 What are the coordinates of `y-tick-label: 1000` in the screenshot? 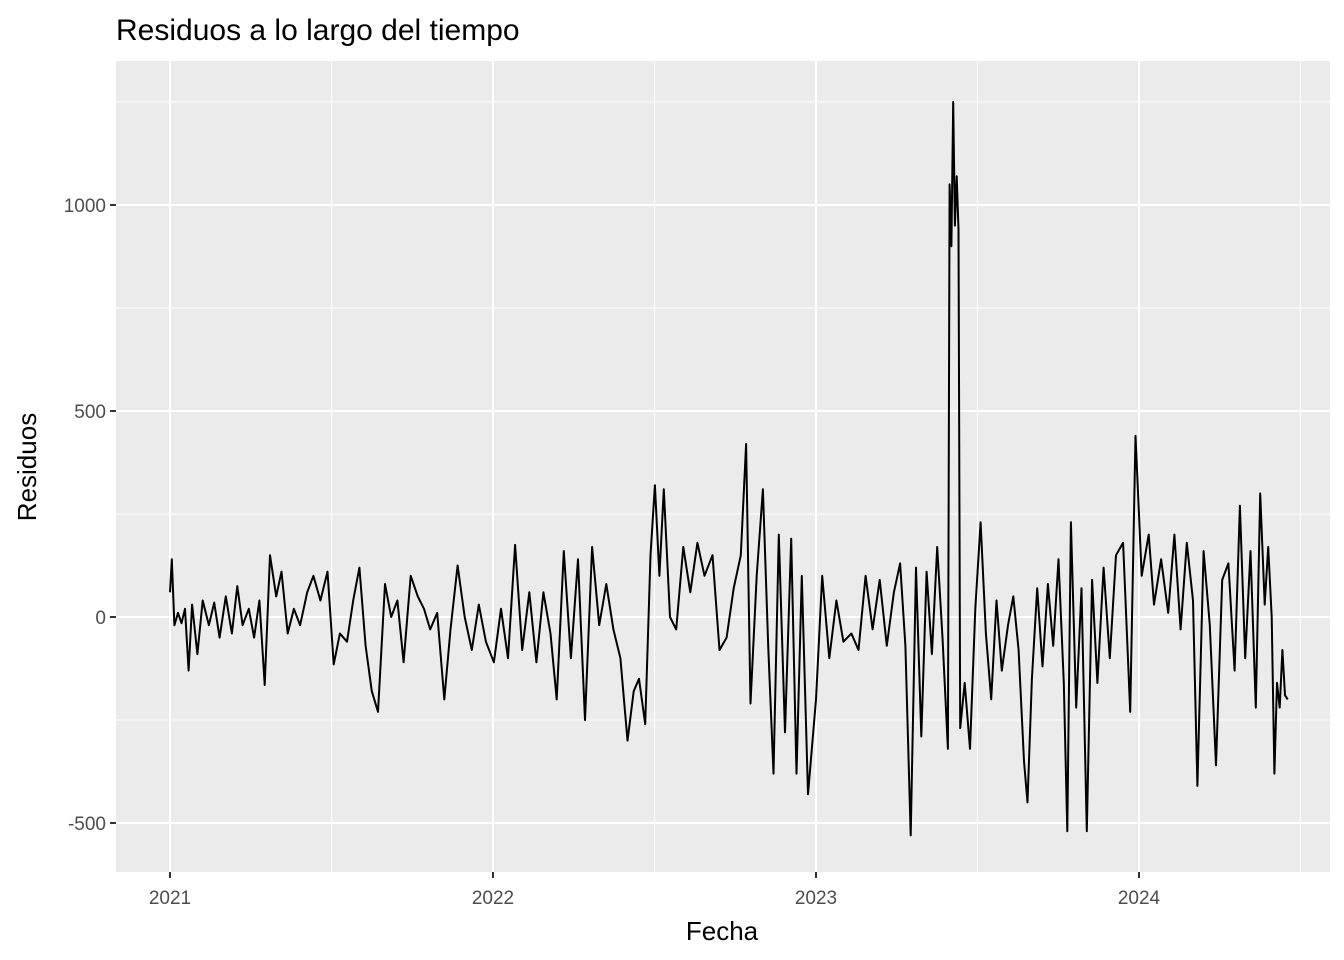 It's located at (85, 206).